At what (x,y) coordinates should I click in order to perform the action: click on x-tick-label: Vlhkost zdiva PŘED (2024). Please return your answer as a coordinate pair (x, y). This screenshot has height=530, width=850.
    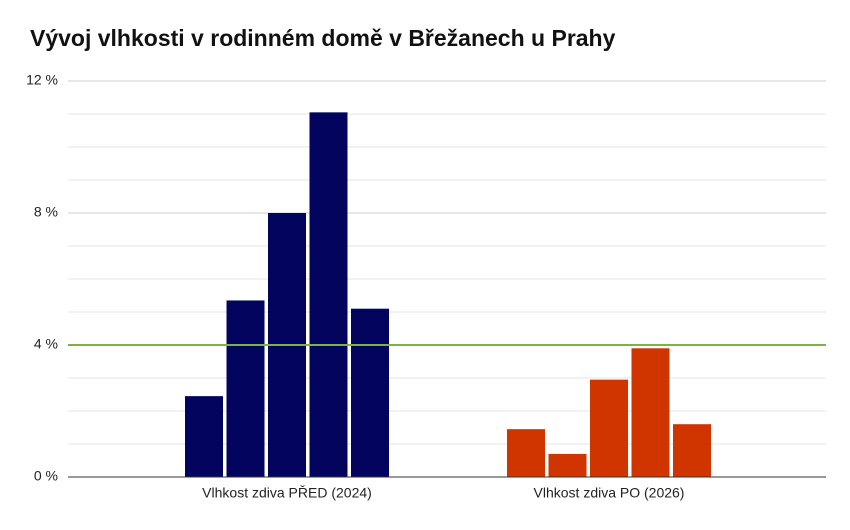
    Looking at the image, I should click on (287, 493).